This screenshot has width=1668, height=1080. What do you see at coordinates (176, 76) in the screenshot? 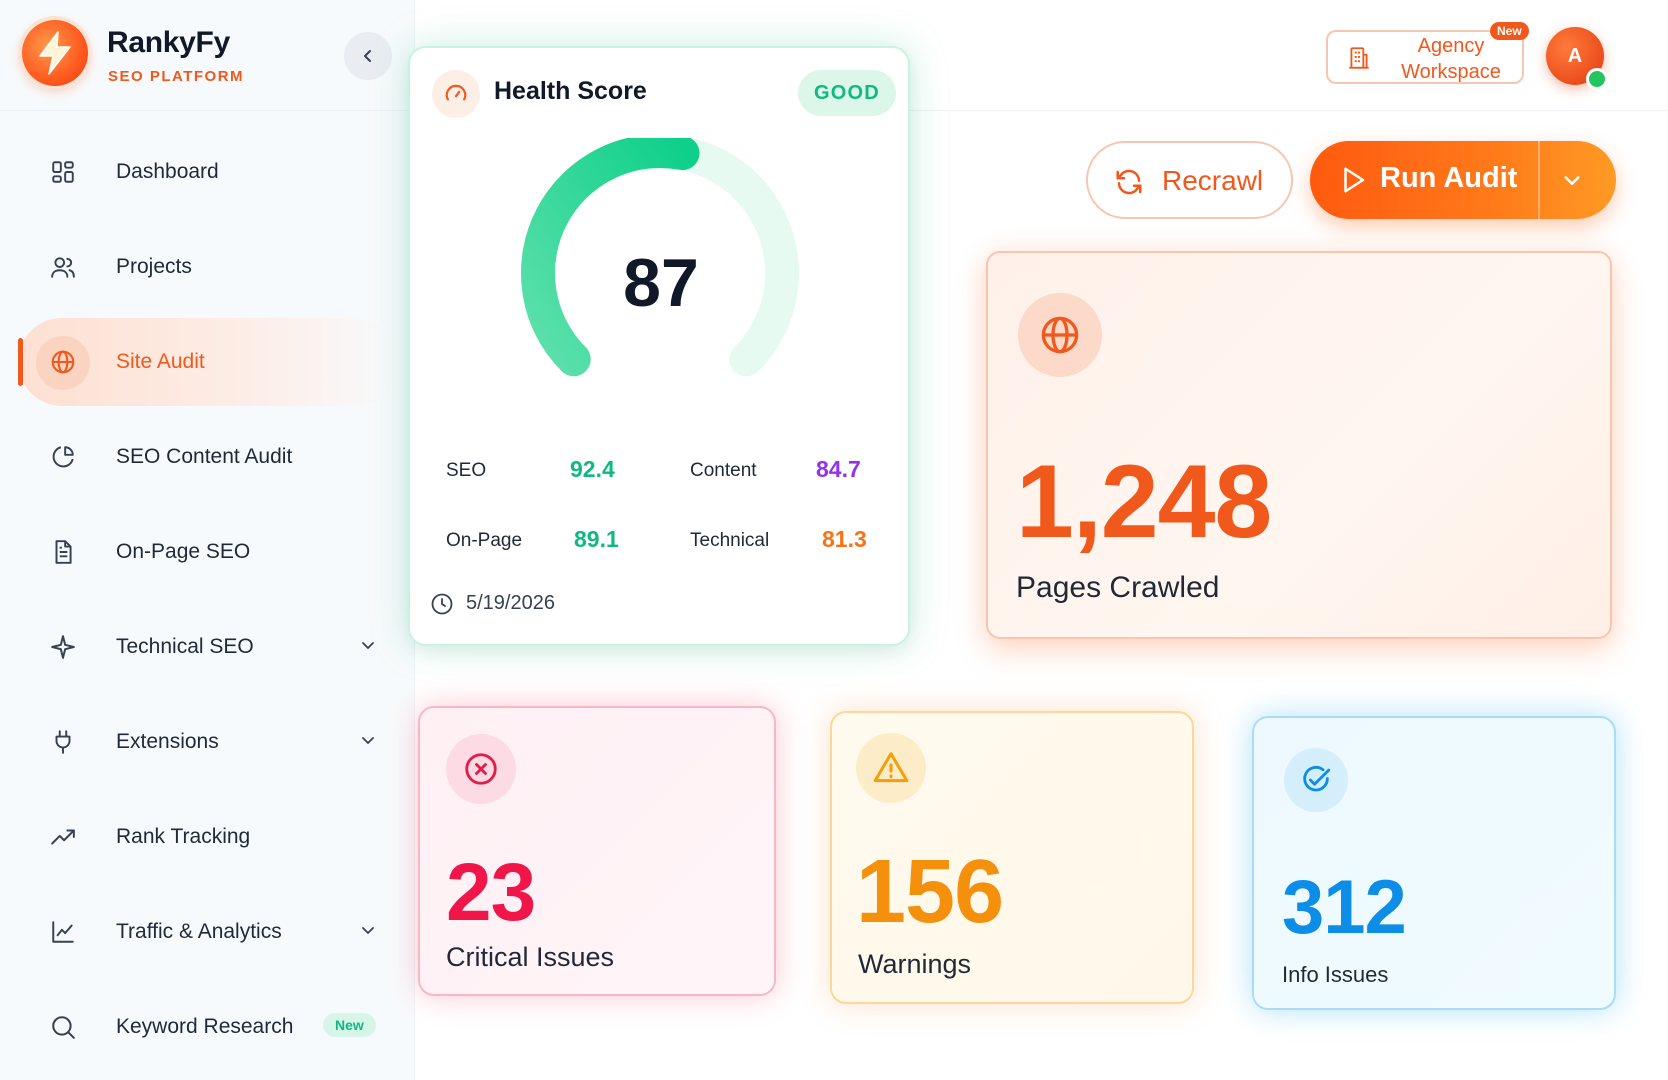
I see `brand-subtitle: SEO PLATFORM` at bounding box center [176, 76].